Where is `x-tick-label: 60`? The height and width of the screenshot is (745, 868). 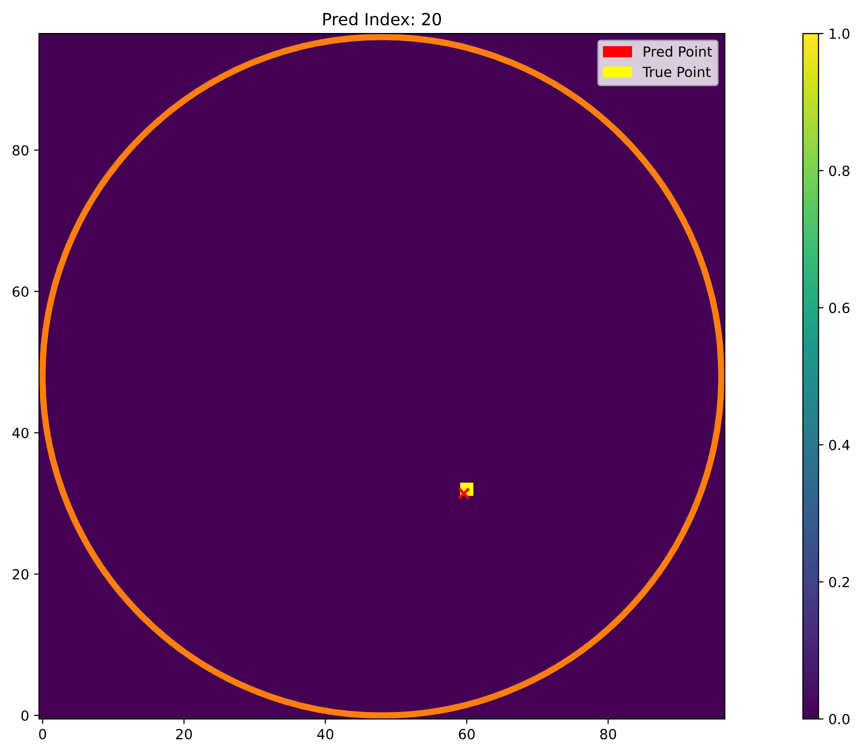
x-tick-label: 60 is located at coordinates (466, 734).